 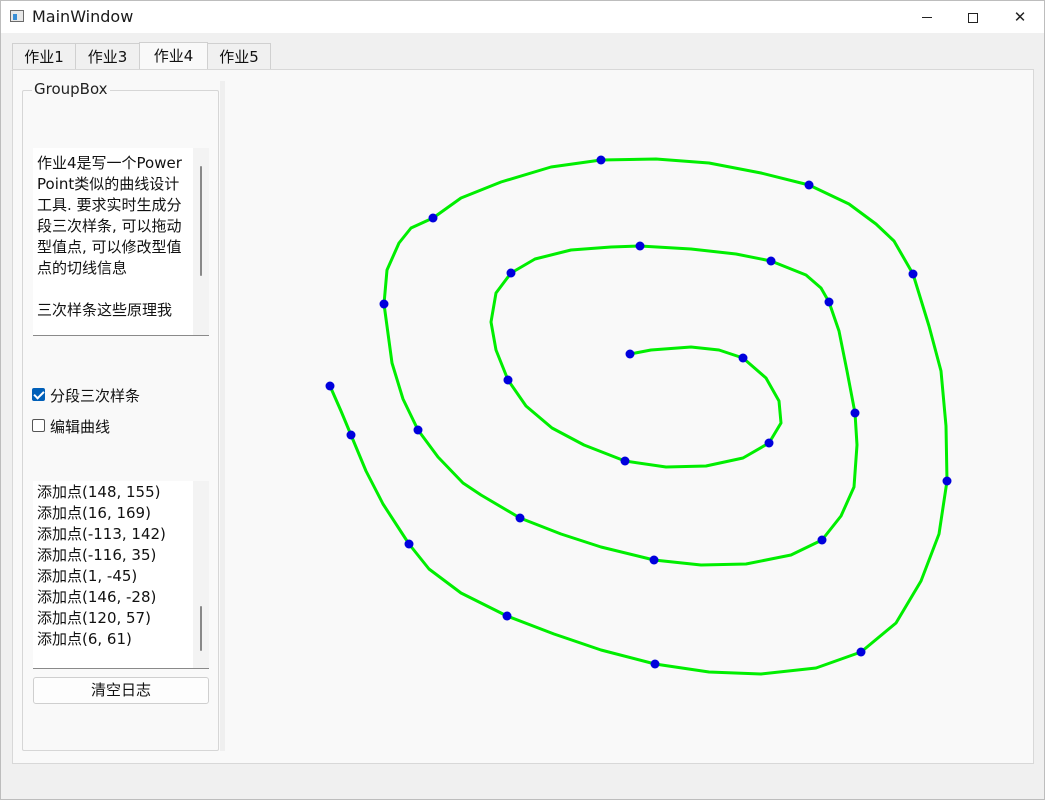 What do you see at coordinates (95, 396) in the screenshot?
I see `spline-checkbox-label: 分段三次样条` at bounding box center [95, 396].